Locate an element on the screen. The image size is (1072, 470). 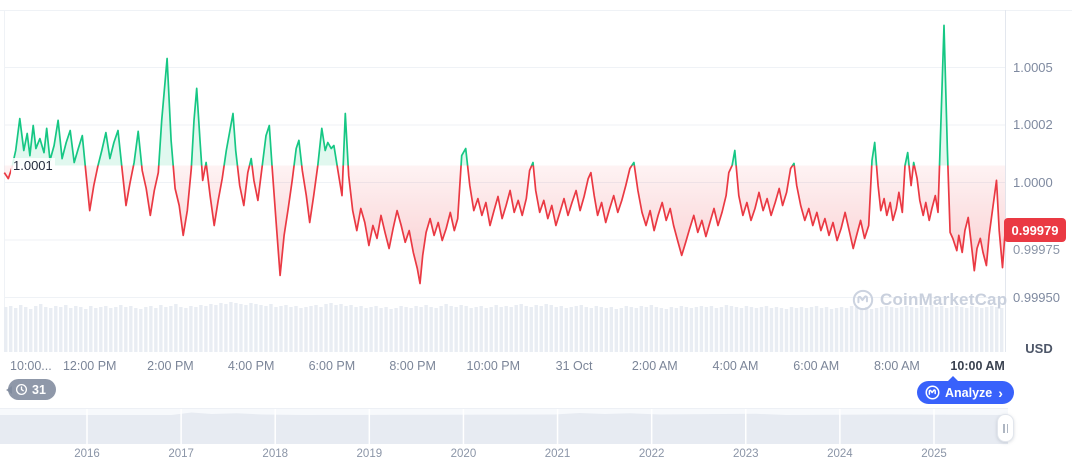
year-label: 2020 is located at coordinates (463, 454).